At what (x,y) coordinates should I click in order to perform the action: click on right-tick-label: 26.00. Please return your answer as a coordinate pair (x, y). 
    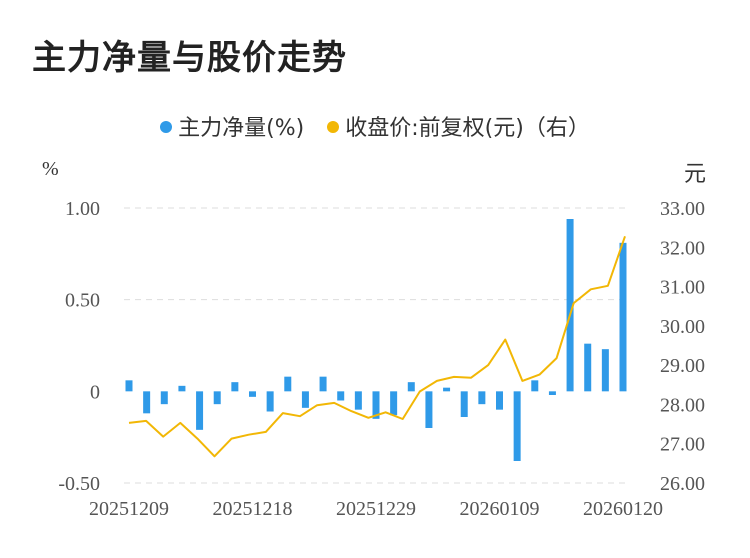
    Looking at the image, I should click on (682, 484).